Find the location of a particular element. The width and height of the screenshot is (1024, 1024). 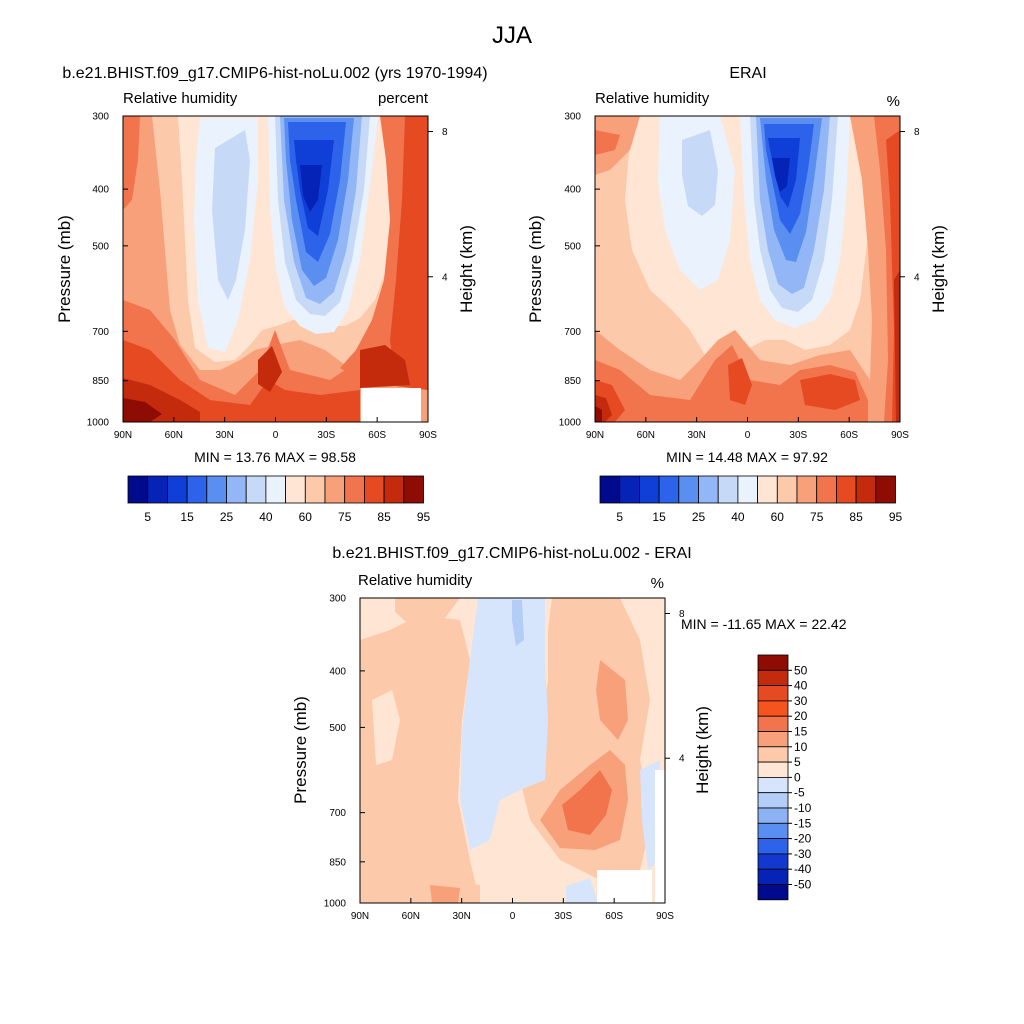

min-max-stats: MIN = 13.76 MAX = 98.58 is located at coordinates (275, 457).